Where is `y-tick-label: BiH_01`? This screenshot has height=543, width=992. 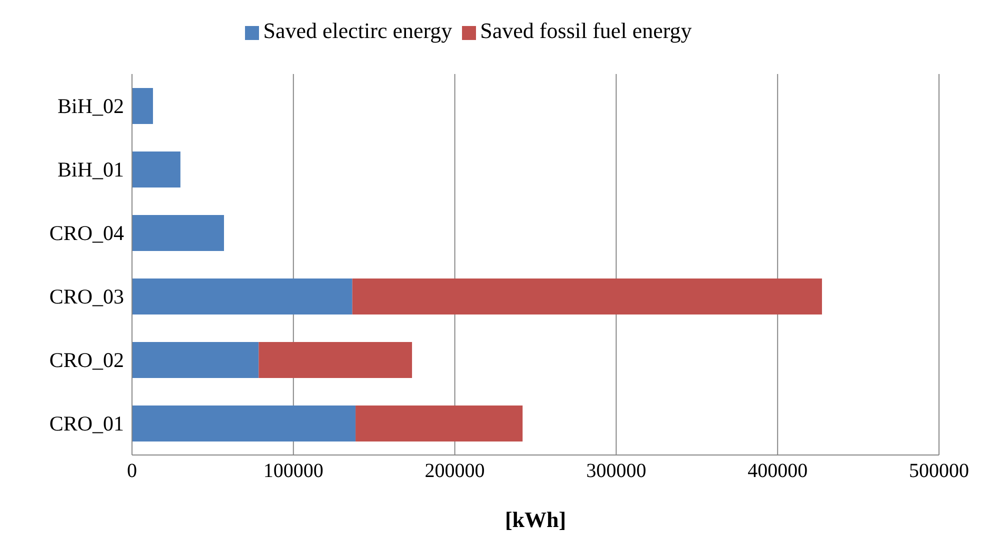 y-tick-label: BiH_01 is located at coordinates (90, 170).